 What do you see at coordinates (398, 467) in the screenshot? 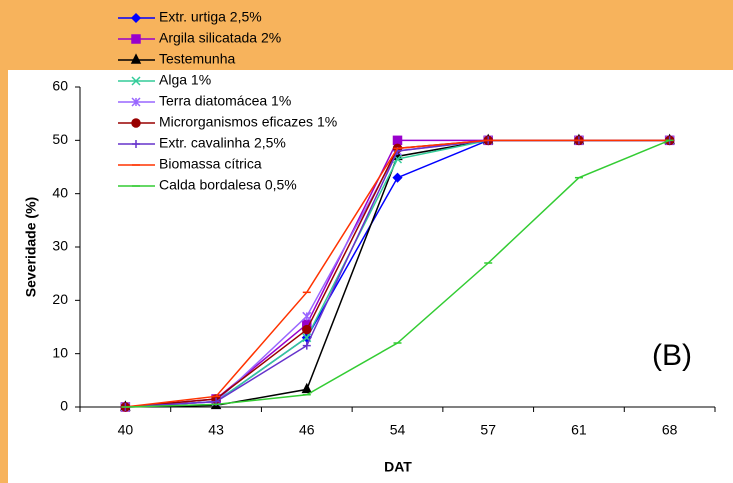
I see `x-axis-label: DAT` at bounding box center [398, 467].